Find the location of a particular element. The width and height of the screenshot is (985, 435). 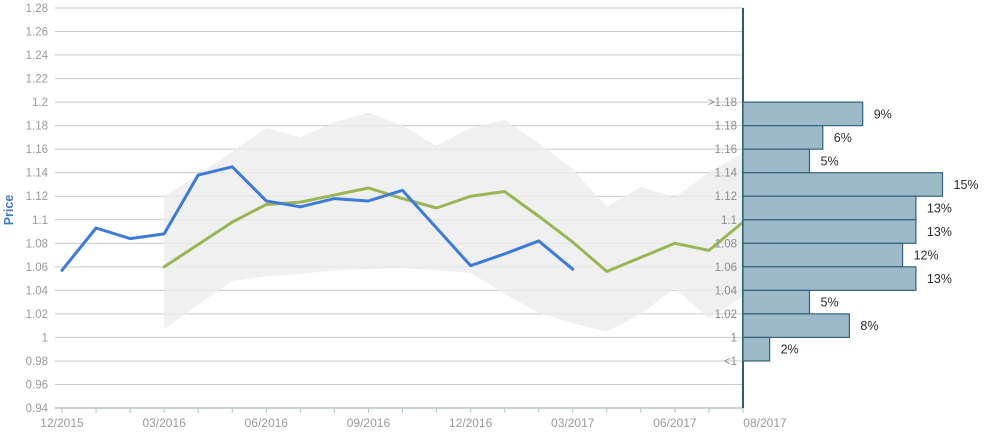

y-tick-label: 0.96 is located at coordinates (37, 385).